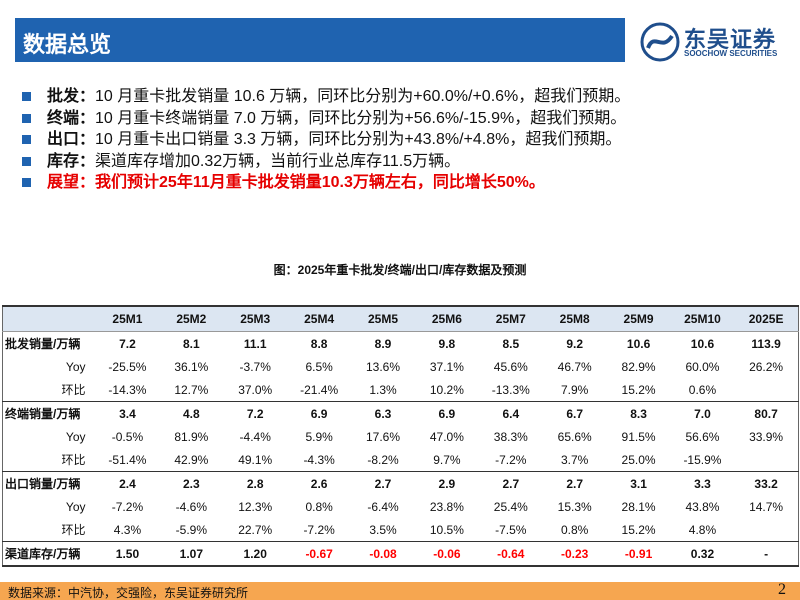  What do you see at coordinates (319, 436) in the screenshot?
I see `cell: 5.9%` at bounding box center [319, 436].